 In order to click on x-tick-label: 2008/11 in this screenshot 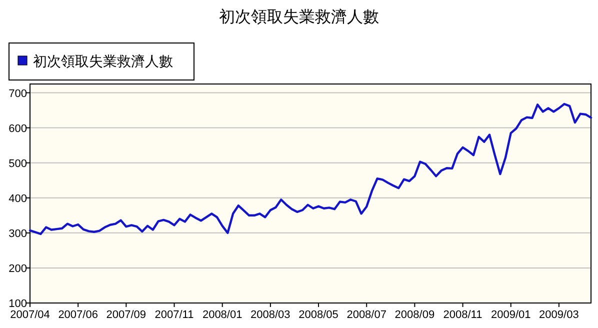, I will do `click(462, 315)`.